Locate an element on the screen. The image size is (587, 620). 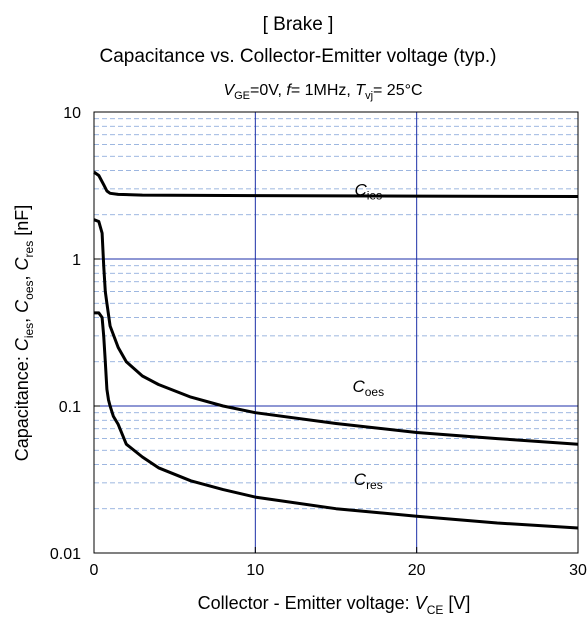
y-tick-label: 0.01 is located at coordinates (65, 554).